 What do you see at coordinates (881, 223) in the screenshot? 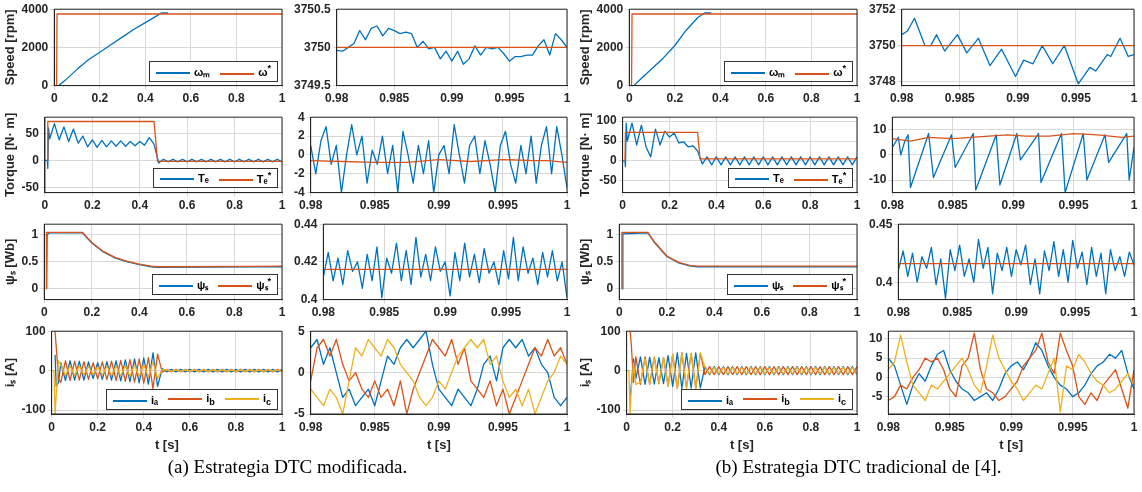
I see `y-tick-label: 0.45` at bounding box center [881, 223].